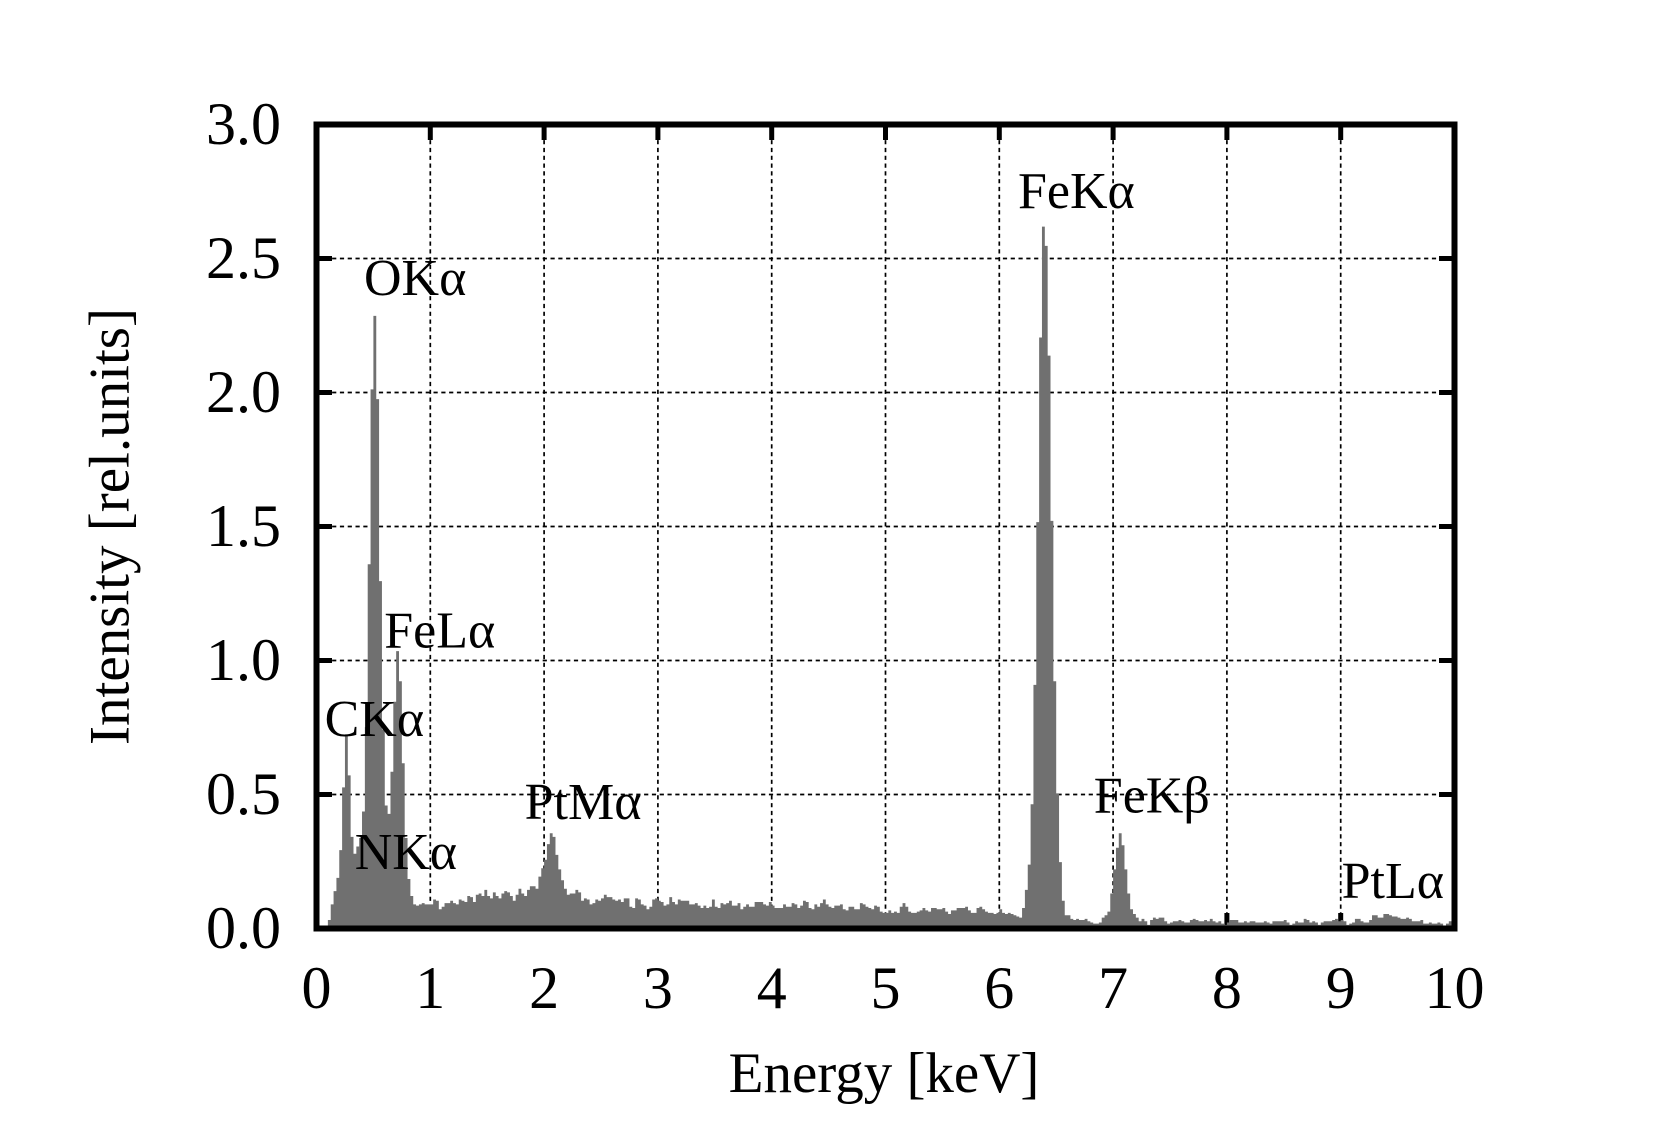  What do you see at coordinates (439, 630) in the screenshot?
I see `peak-label: FeLα` at bounding box center [439, 630].